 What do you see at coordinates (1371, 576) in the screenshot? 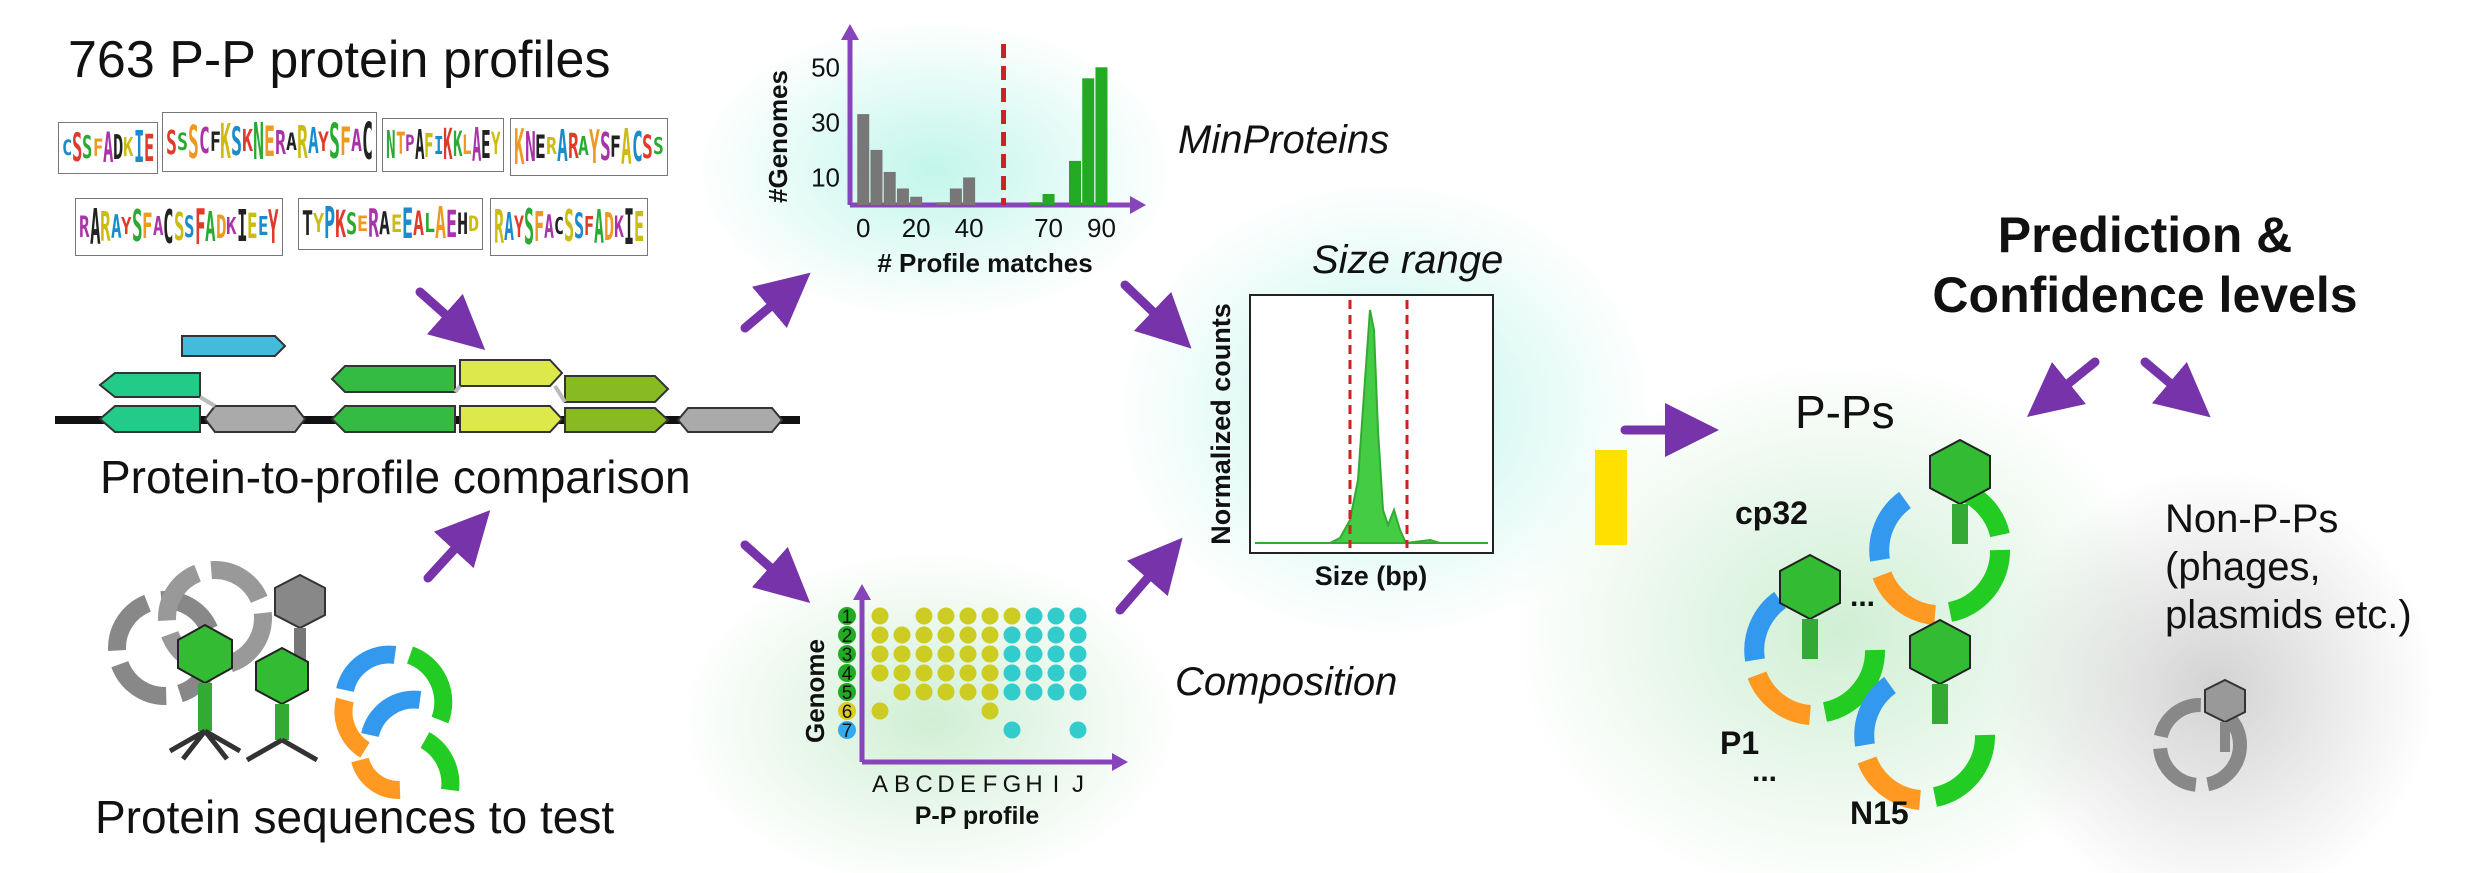
I see `size-x-label: Size (bp)` at bounding box center [1371, 576].